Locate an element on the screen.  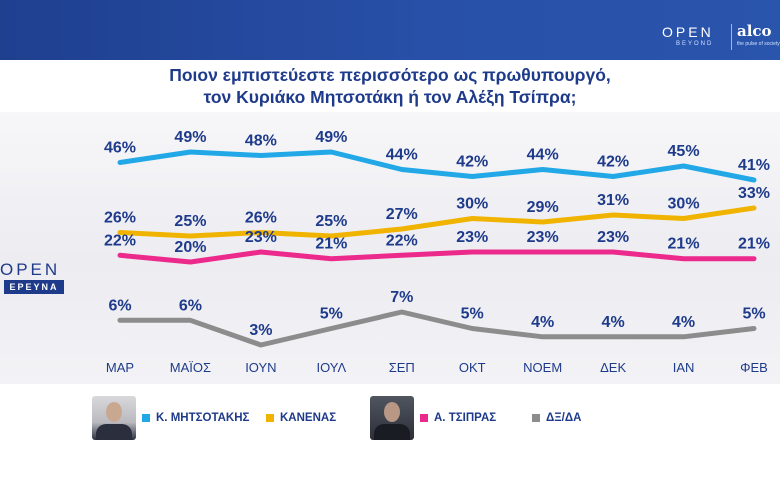
data-label-dxda: 7% is located at coordinates (401, 297).